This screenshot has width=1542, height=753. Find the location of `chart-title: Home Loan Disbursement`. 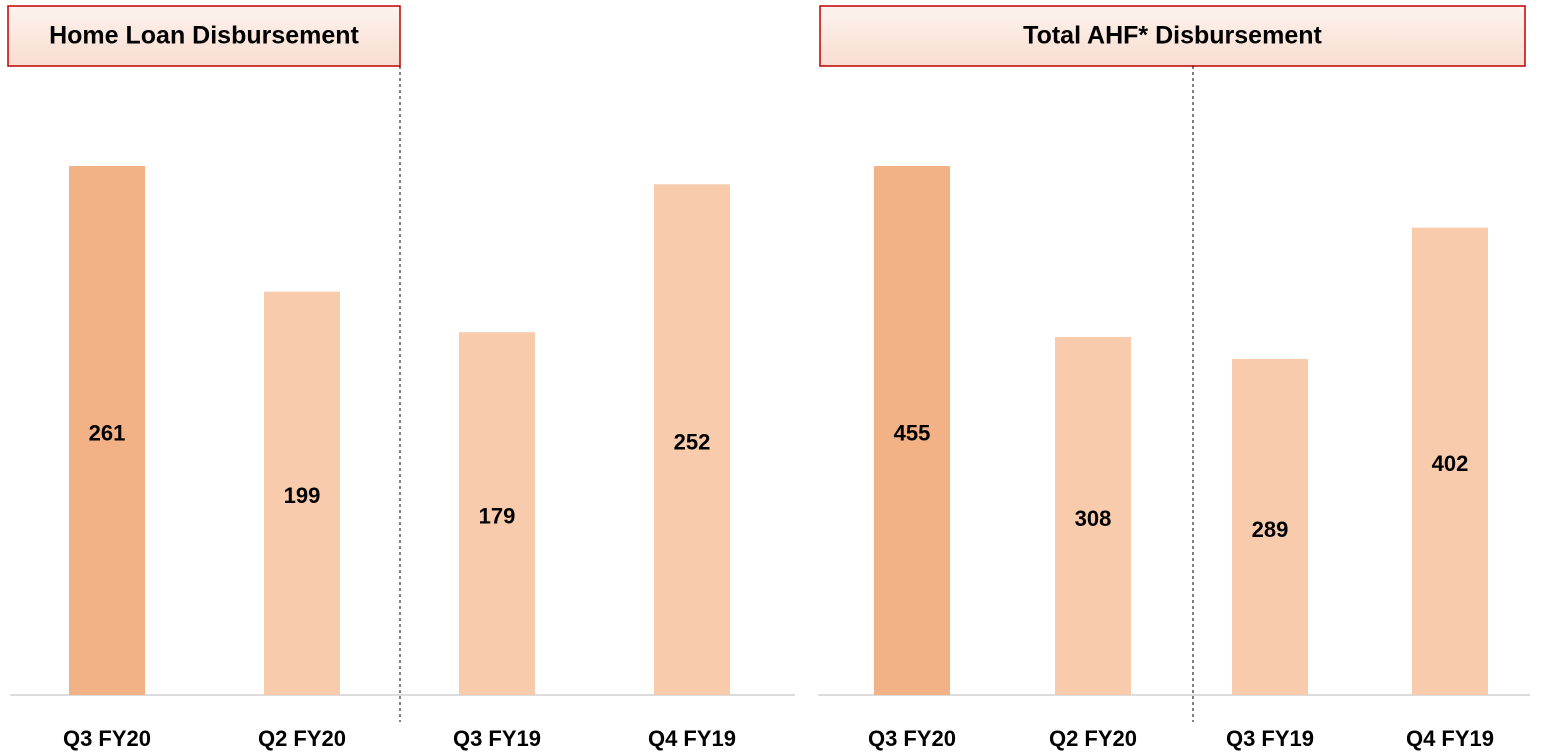

chart-title: Home Loan Disbursement is located at coordinates (204, 36).